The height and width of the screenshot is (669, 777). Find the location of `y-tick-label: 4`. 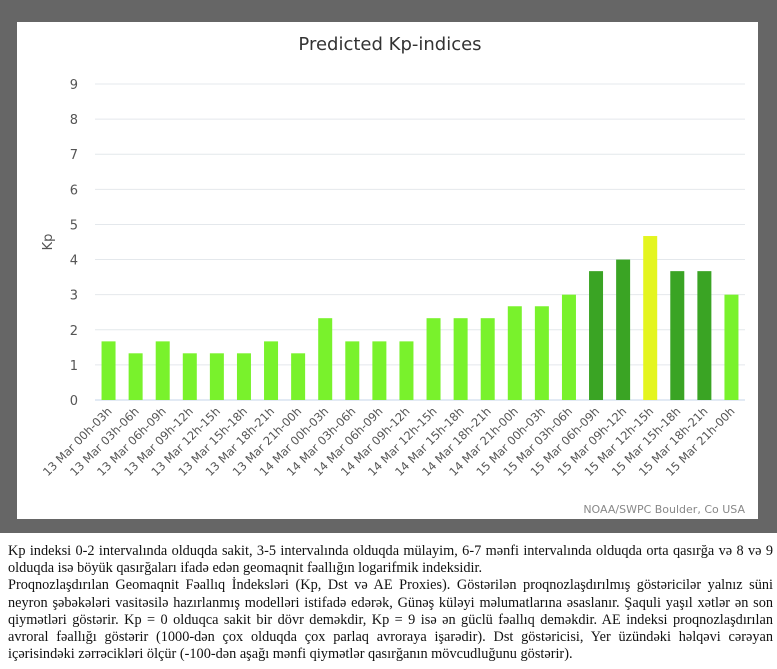

y-tick-label: 4 is located at coordinates (74, 261).